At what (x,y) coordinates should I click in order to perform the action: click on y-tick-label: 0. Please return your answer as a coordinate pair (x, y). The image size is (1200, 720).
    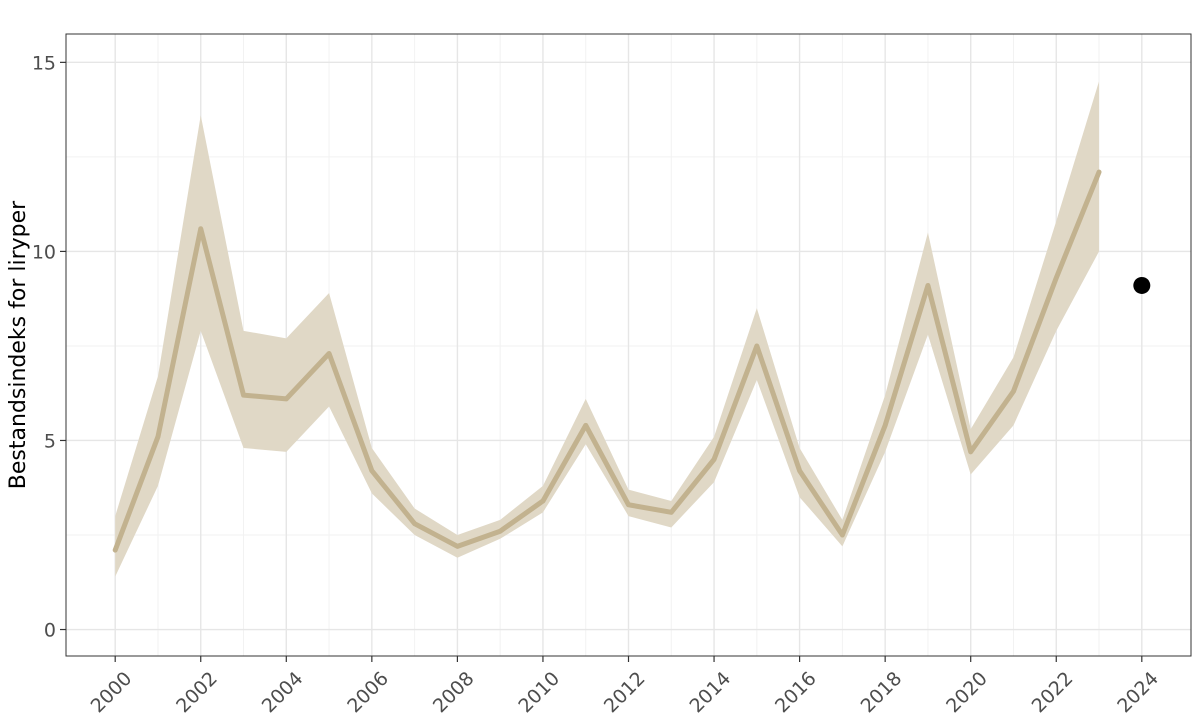
    Looking at the image, I should click on (50, 631).